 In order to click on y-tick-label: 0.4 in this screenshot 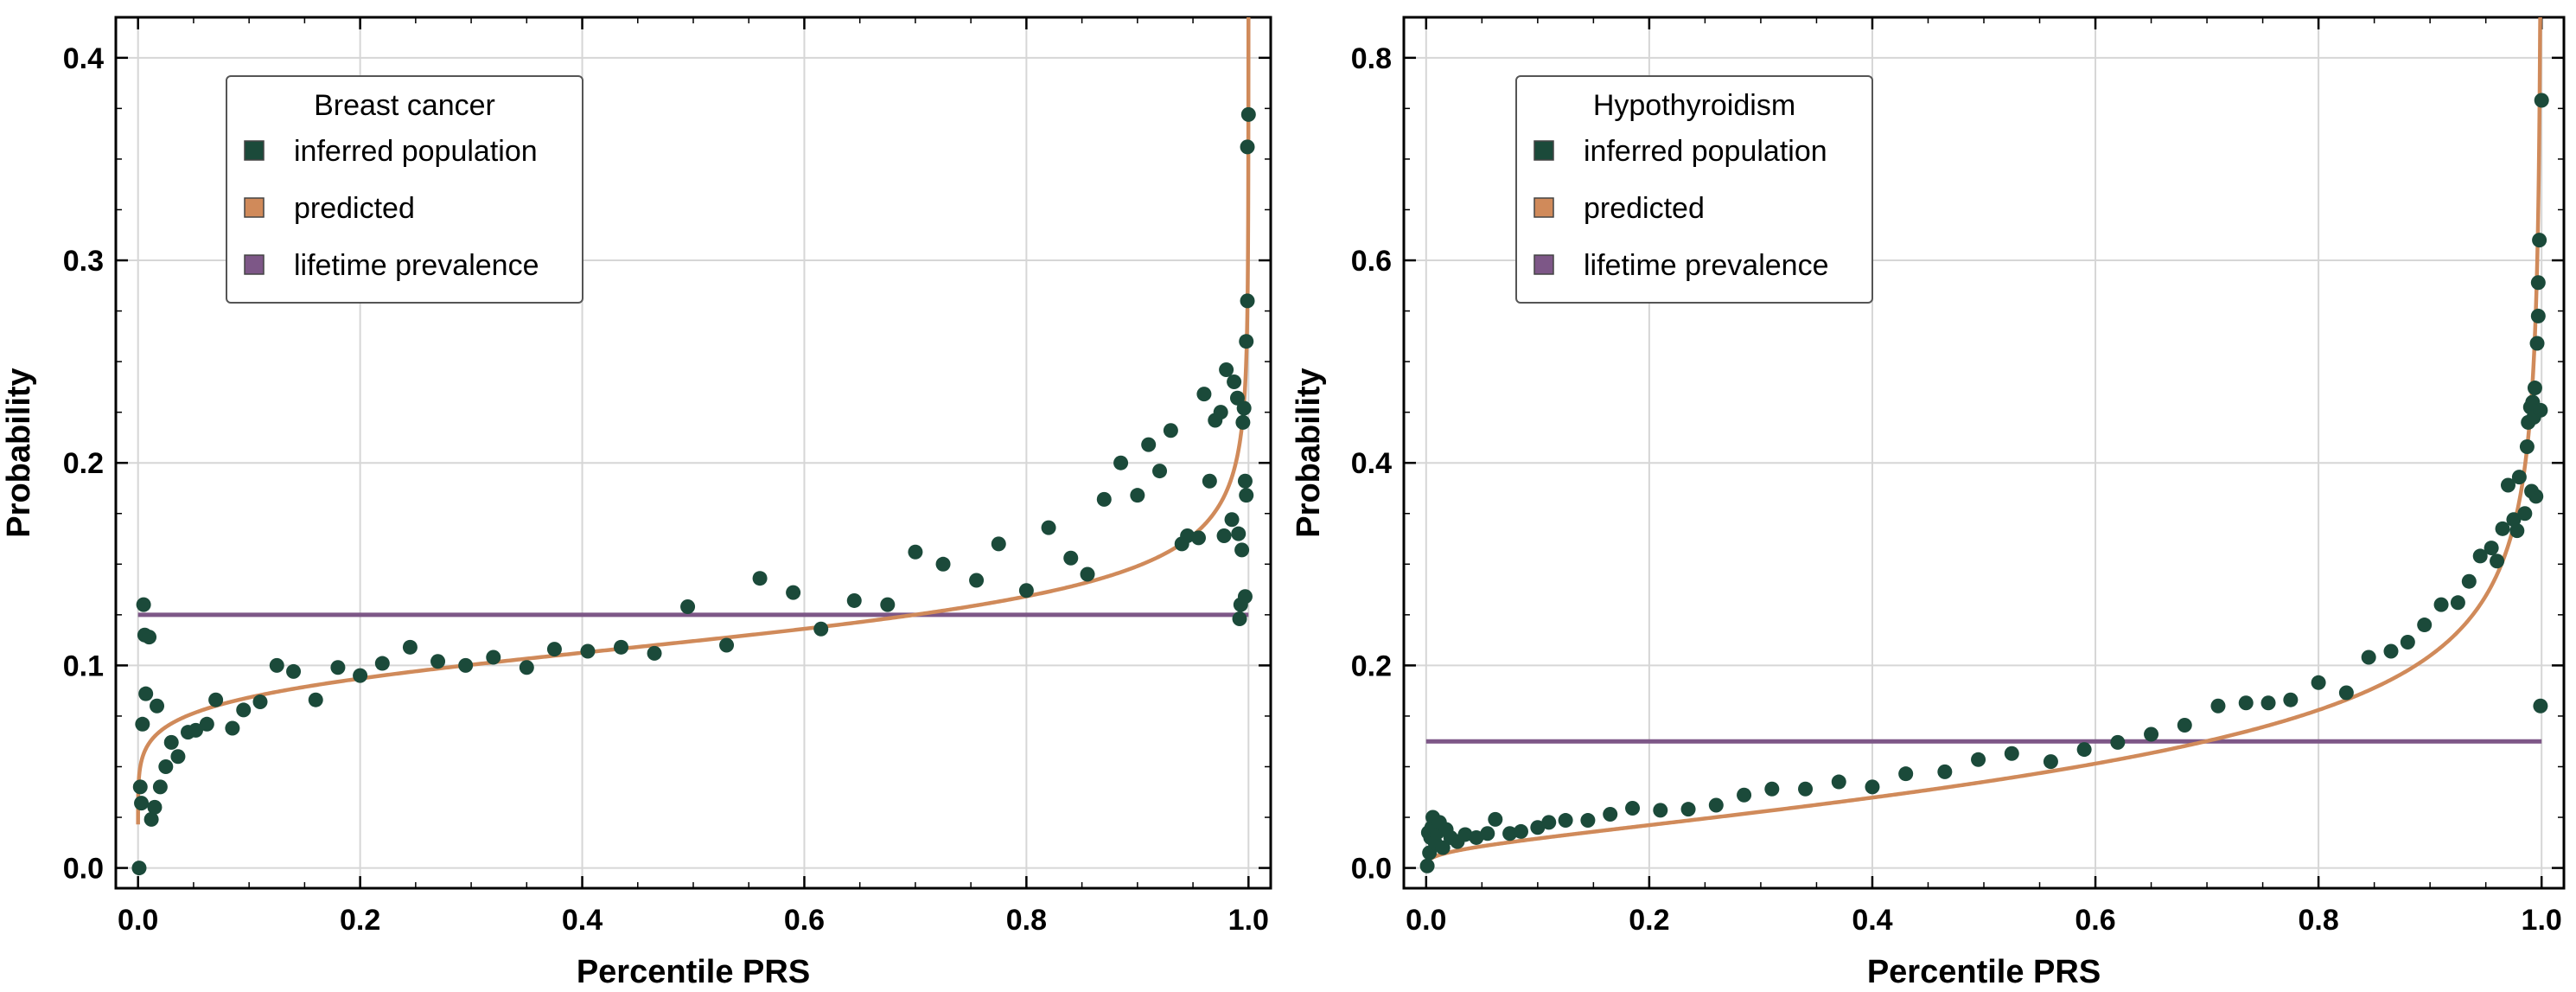, I will do `click(1371, 463)`.